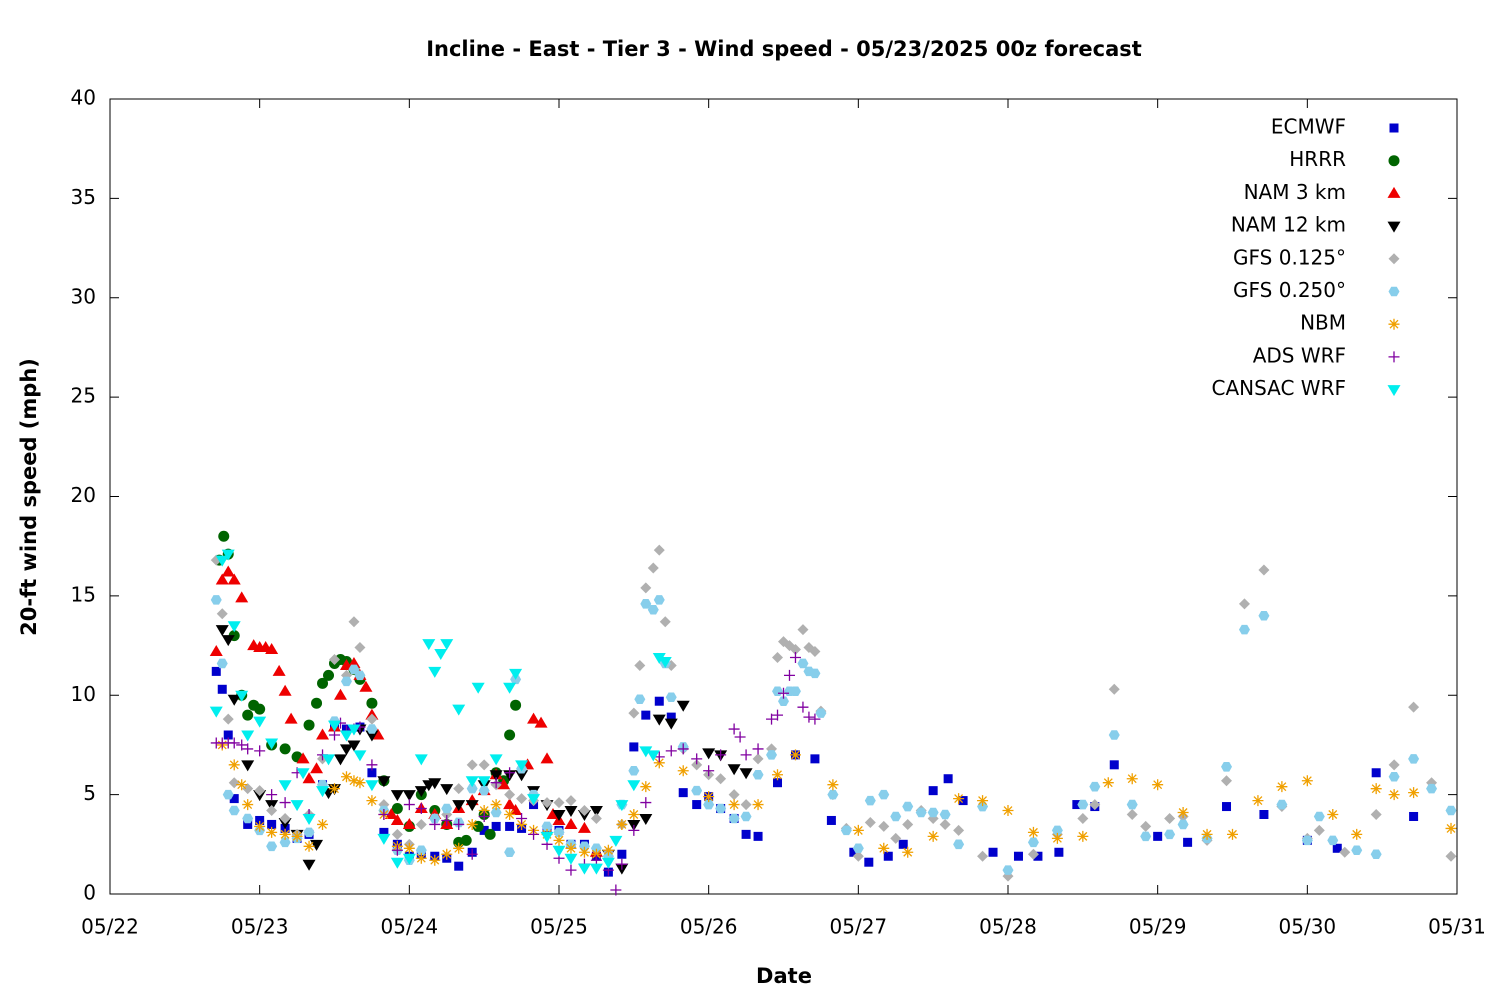 The image size is (1500, 1000). What do you see at coordinates (83, 694) in the screenshot?
I see `y-tick-label: 10` at bounding box center [83, 694].